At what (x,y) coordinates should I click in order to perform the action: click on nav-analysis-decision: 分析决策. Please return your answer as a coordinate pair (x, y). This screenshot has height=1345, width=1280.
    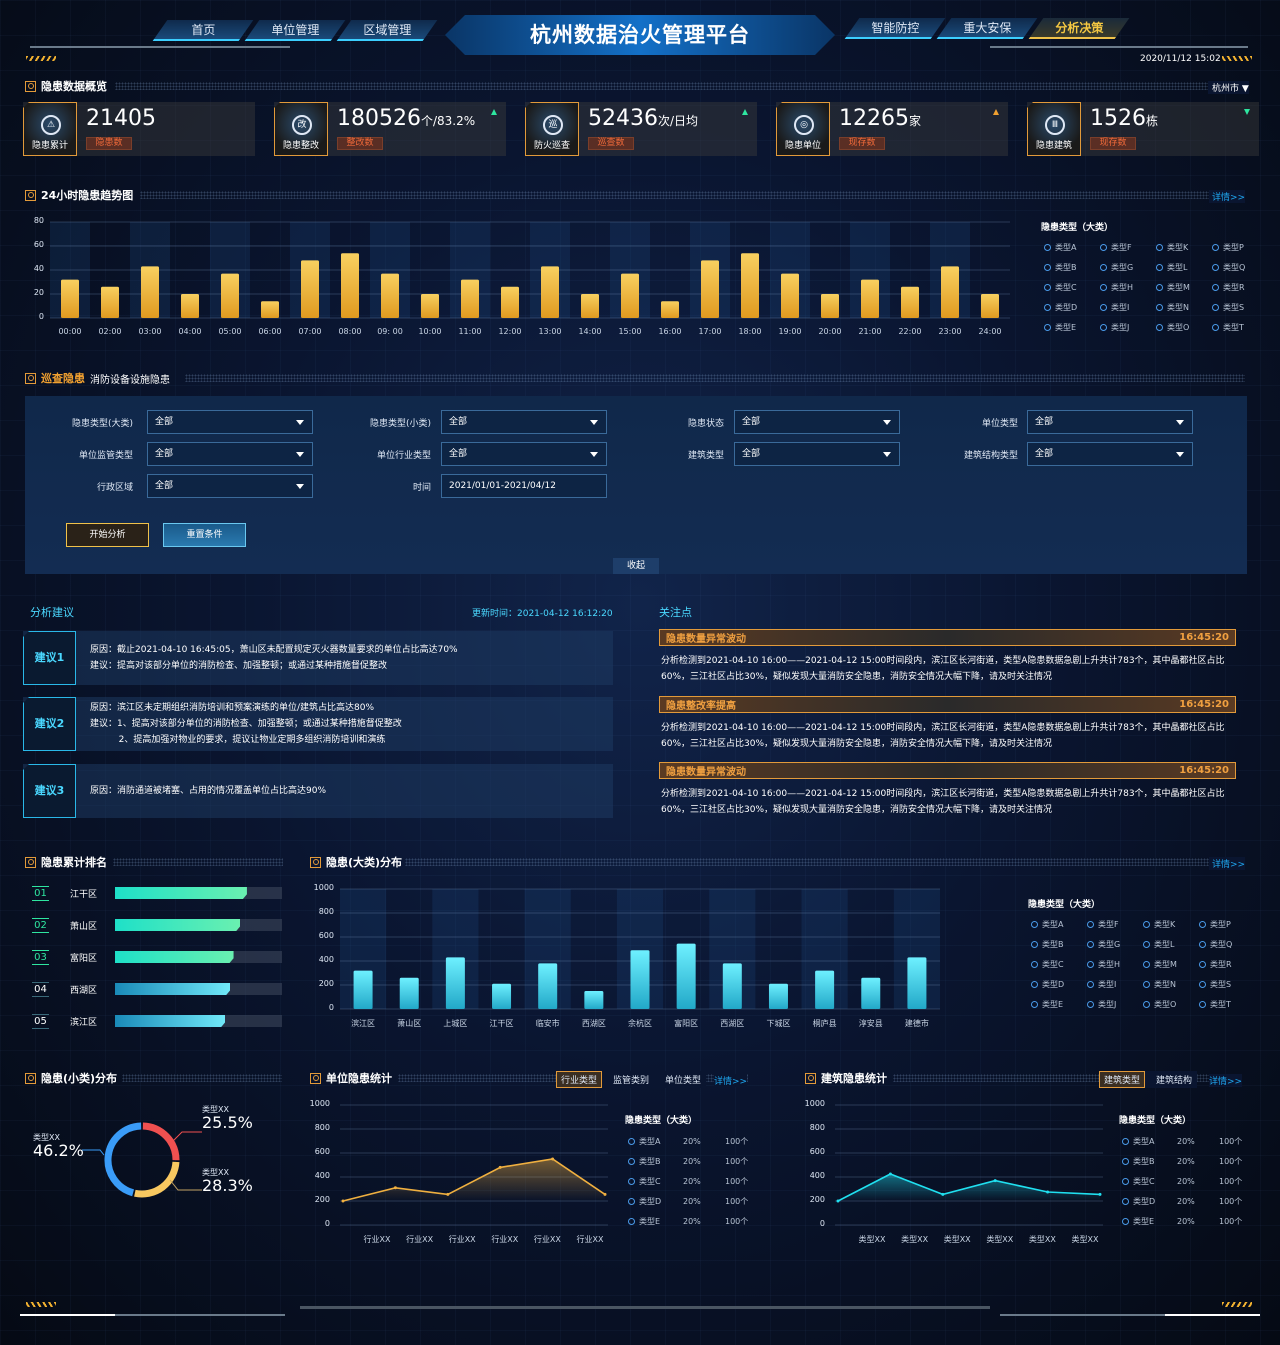
    Looking at the image, I should click on (1079, 28).